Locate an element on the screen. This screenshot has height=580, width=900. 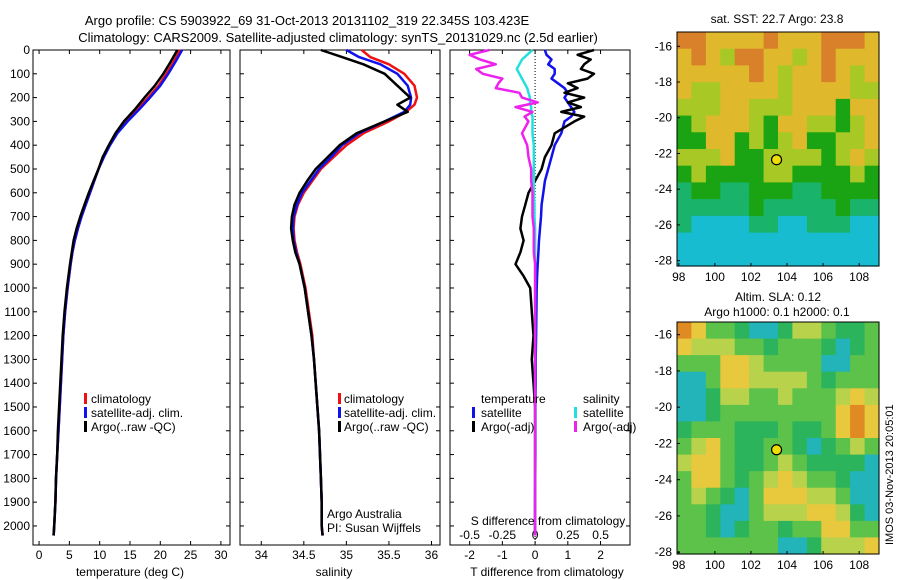
map-y-tick-label: -28 is located at coordinates (664, 261).